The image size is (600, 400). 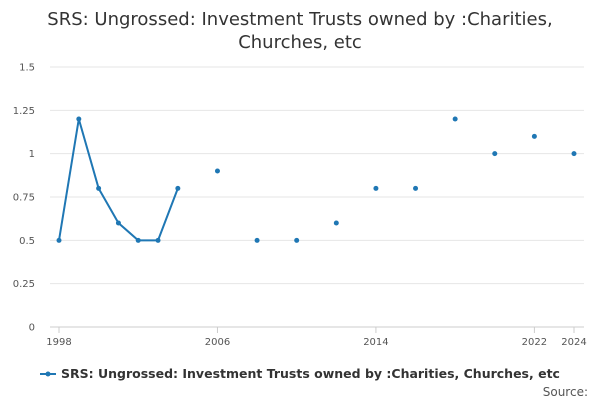 I want to click on y-tick-label: 1.5, so click(x=27, y=68).